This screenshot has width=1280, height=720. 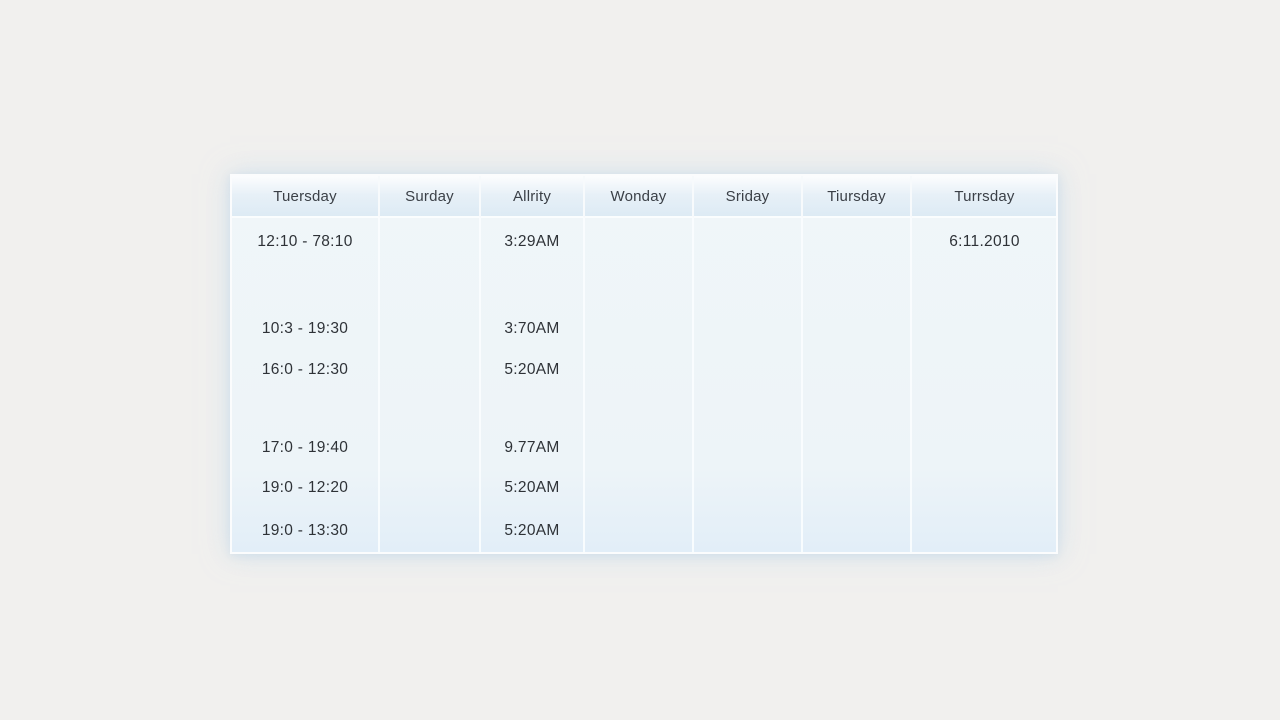 I want to click on table-row: 17:0 - 19:40 9.77AM, so click(x=644, y=448).